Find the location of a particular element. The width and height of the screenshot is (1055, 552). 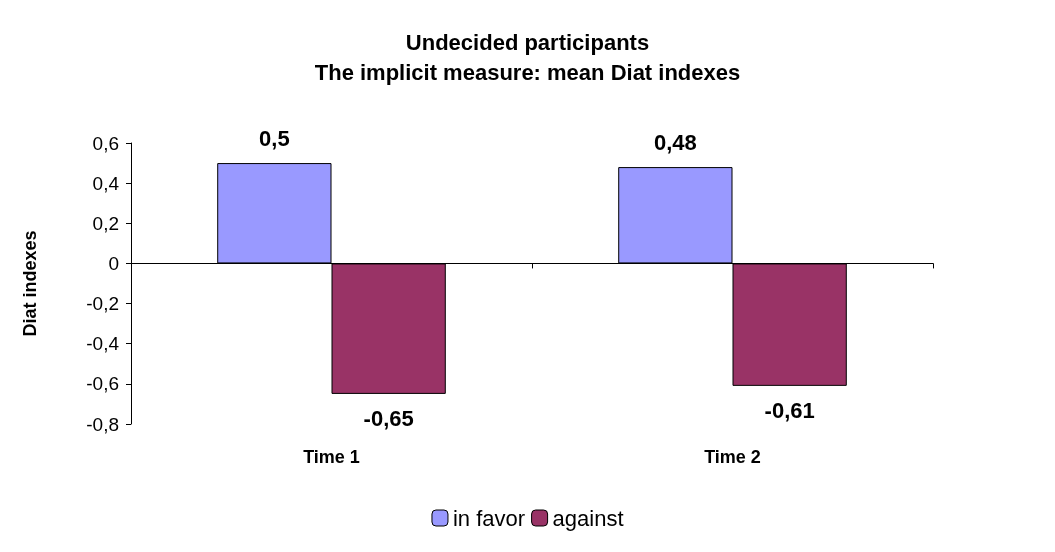

data-label: 0,5 is located at coordinates (274, 138).